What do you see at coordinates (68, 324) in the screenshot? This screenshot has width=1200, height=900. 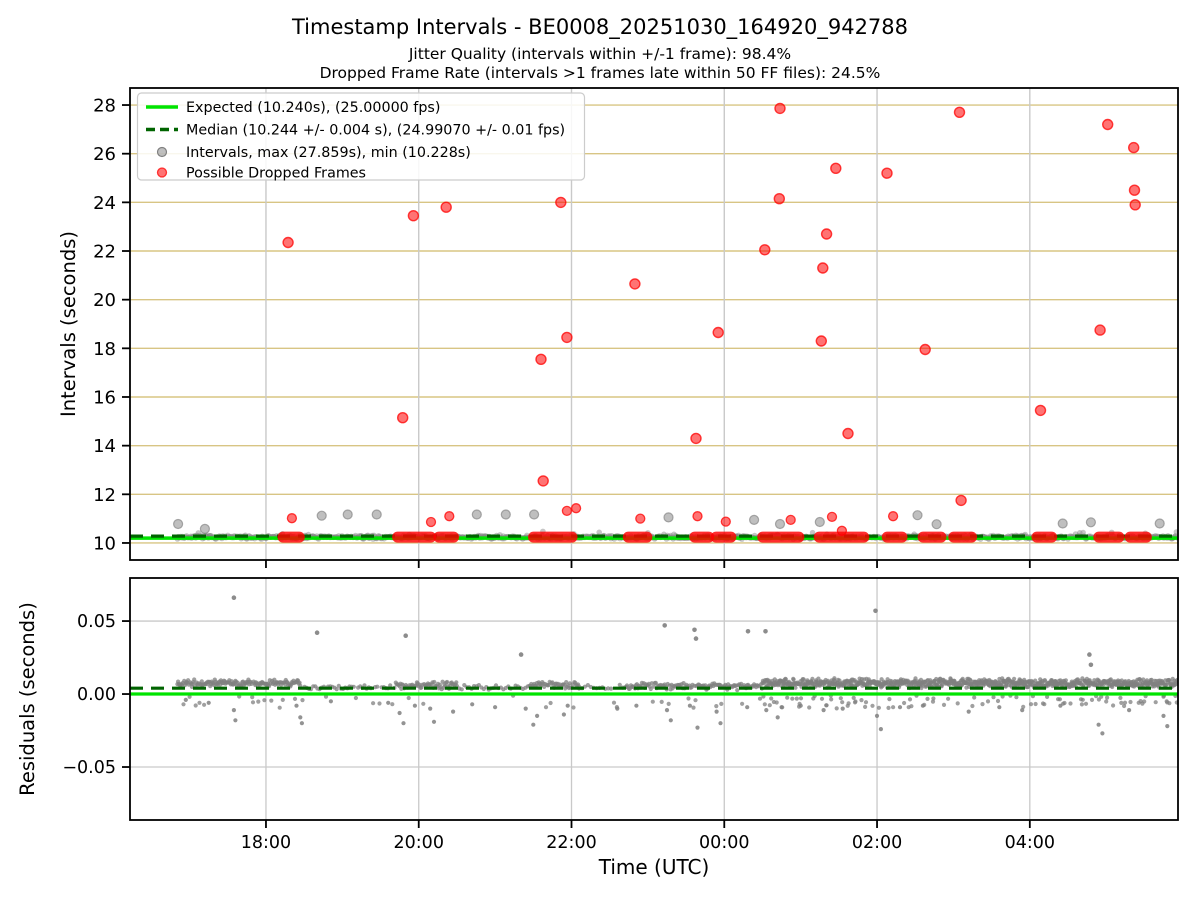 I see `top-ylabel: Intervals (seconds)` at bounding box center [68, 324].